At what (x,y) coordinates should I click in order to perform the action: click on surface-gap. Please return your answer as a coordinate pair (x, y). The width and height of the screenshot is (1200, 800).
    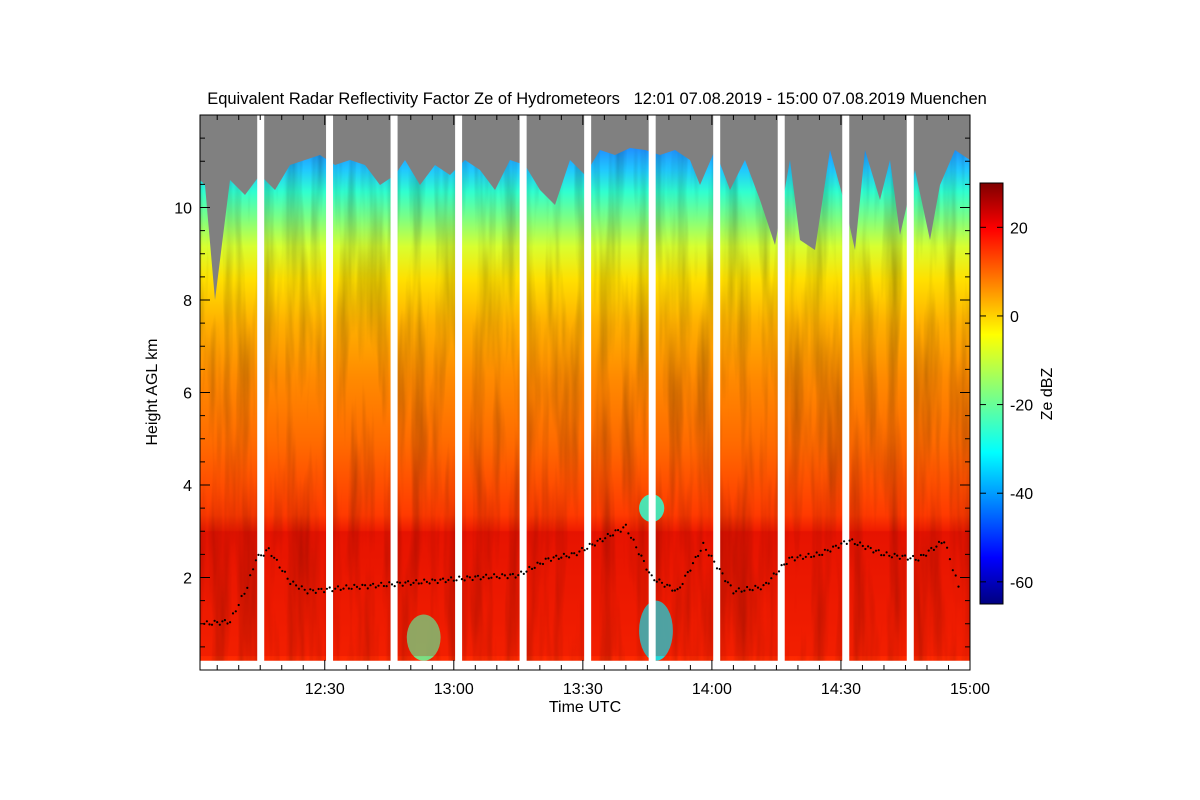
    Looking at the image, I should click on (585, 665).